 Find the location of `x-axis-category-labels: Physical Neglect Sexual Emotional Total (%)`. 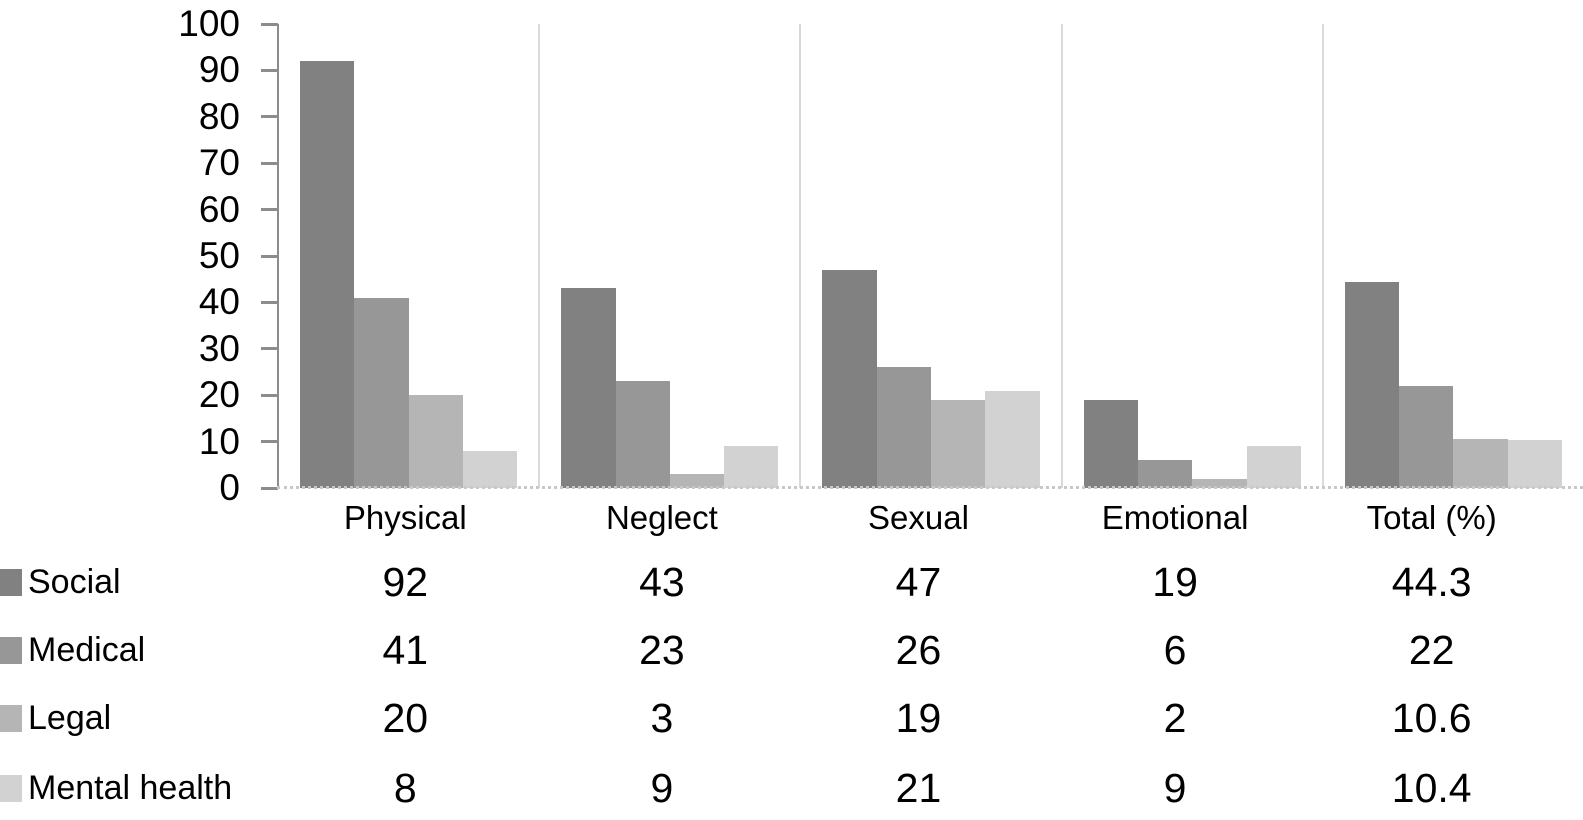

x-axis-category-labels: Physical Neglect Sexual Emotional Total (%) is located at coordinates (918, 518).